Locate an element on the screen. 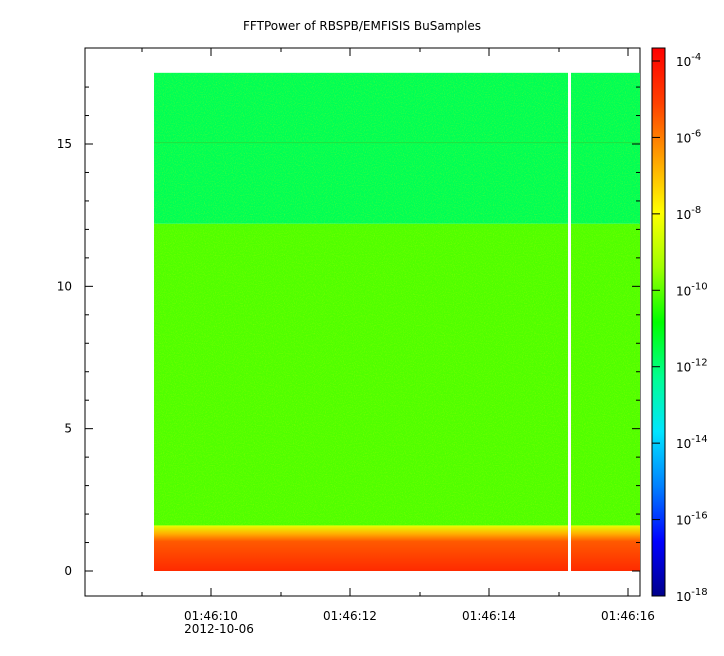  colorbar-tick-label: 10⁻¹⁰ is located at coordinates (692, 289).